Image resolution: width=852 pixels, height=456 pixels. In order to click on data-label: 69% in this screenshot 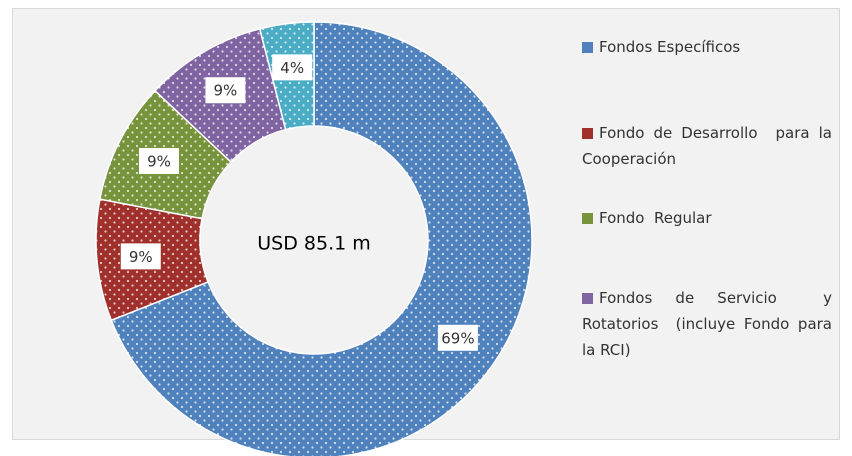, I will do `click(457, 338)`.